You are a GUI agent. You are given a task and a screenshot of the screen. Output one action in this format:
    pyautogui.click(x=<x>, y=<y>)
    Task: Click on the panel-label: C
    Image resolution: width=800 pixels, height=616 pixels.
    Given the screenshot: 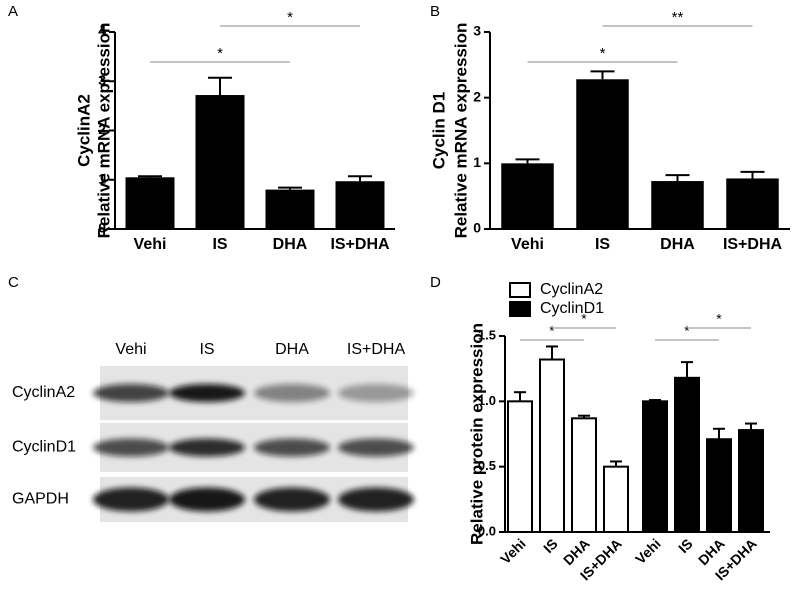 What is the action you would take?
    pyautogui.click(x=13, y=282)
    